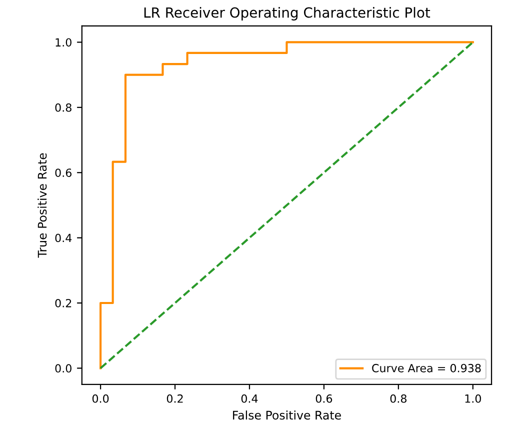 Image resolution: width=512 pixels, height=432 pixels. What do you see at coordinates (174, 398) in the screenshot?
I see `x-tick-label: 0.2` at bounding box center [174, 398].